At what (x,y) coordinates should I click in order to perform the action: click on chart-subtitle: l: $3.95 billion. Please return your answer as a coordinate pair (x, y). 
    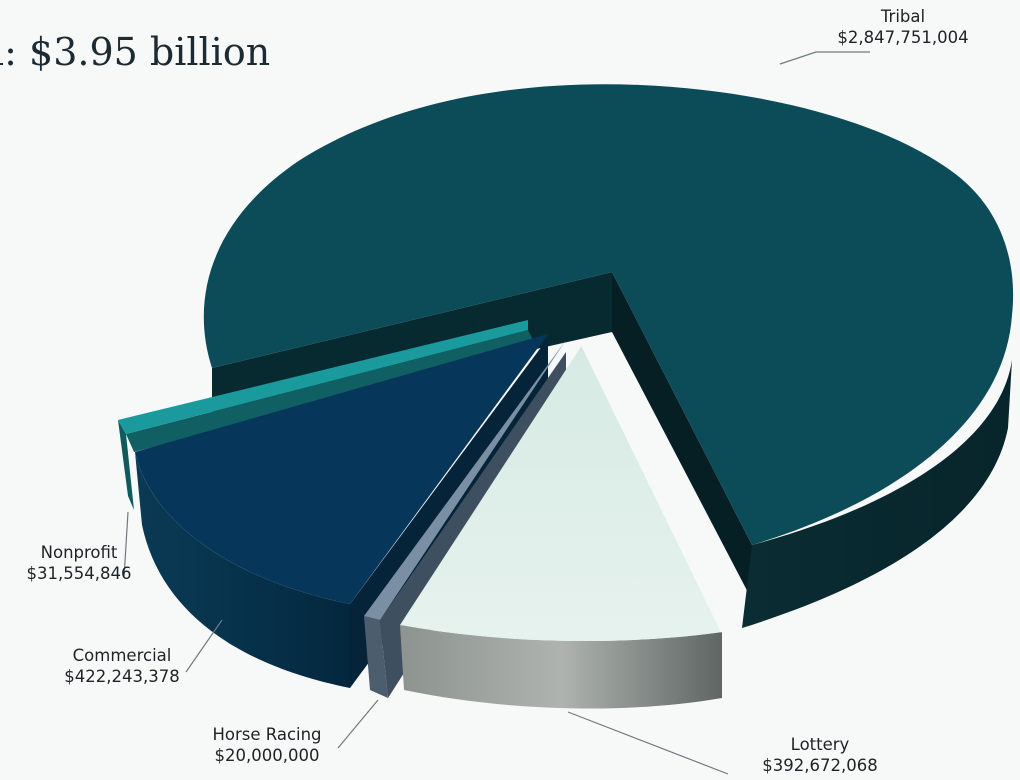
    Looking at the image, I should click on (135, 52).